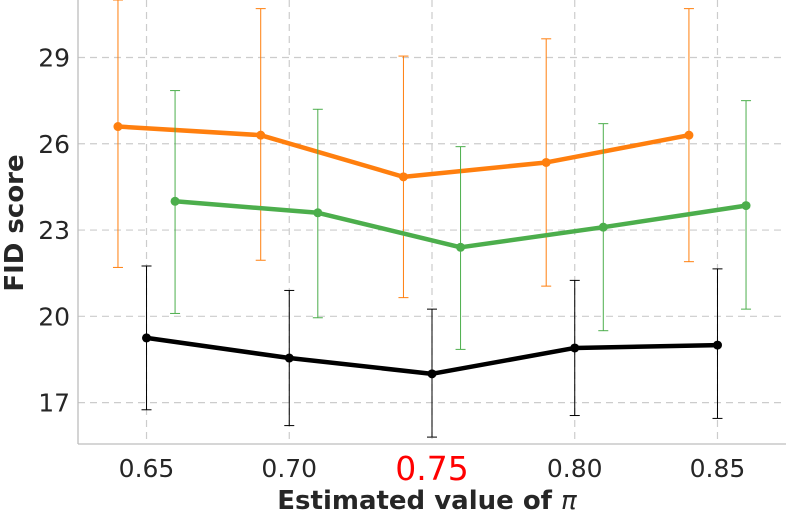 The width and height of the screenshot is (789, 517). What do you see at coordinates (54, 144) in the screenshot?
I see `y-tick-label: 26` at bounding box center [54, 144].